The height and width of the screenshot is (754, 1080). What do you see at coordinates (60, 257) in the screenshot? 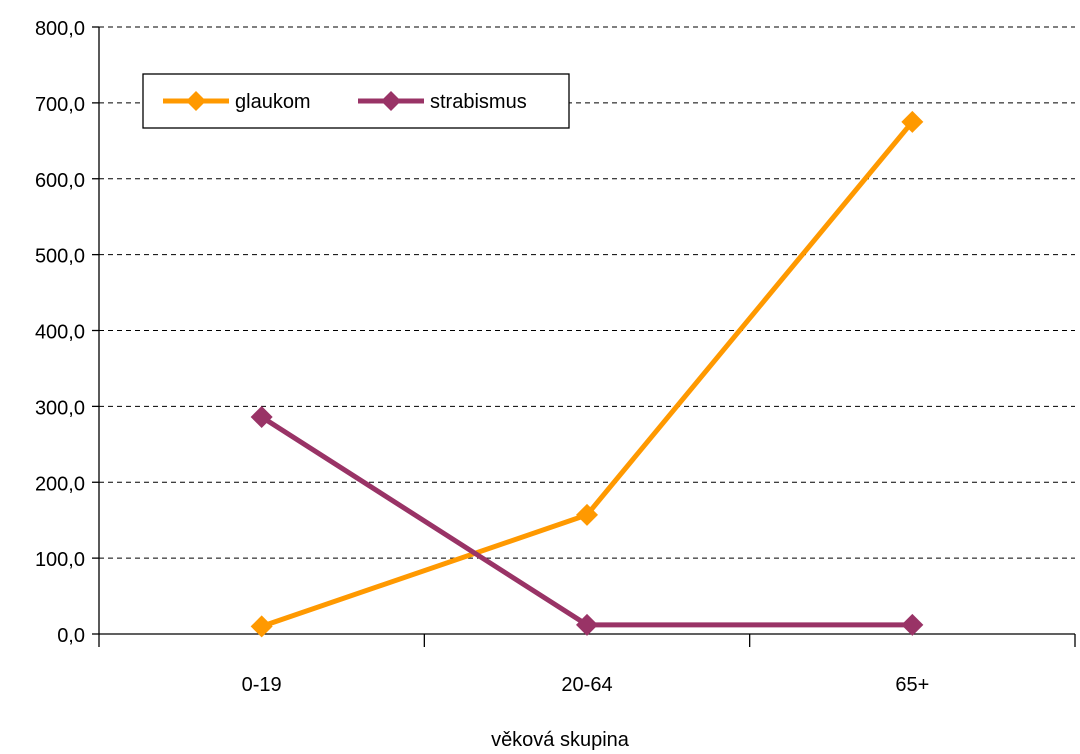
I see `y-tick-label: 500,0` at bounding box center [60, 257].